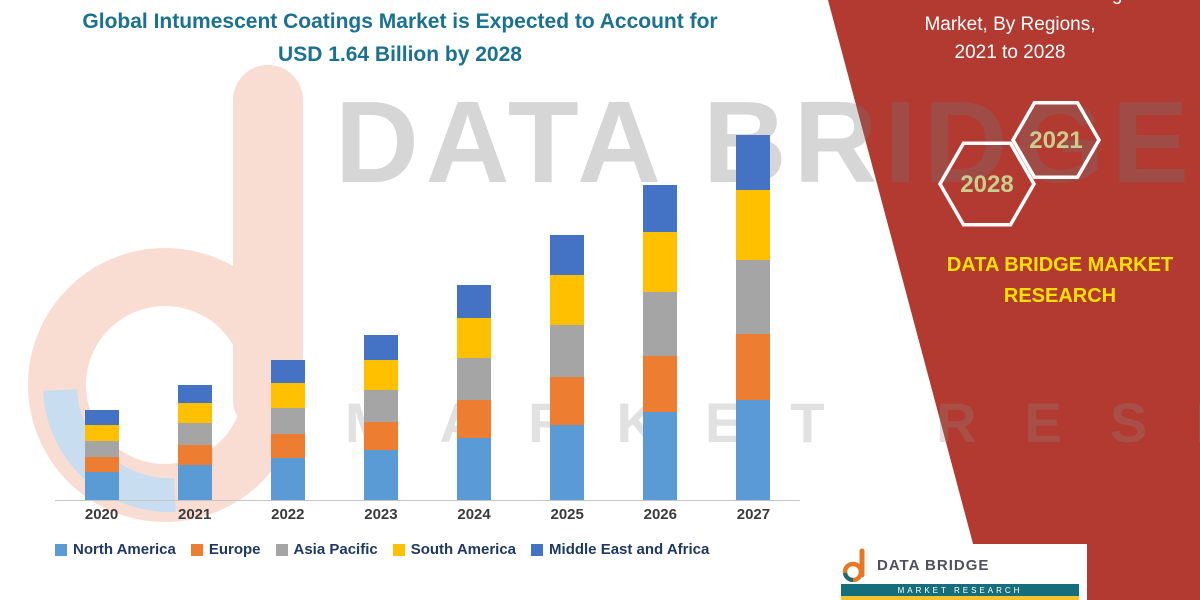 The height and width of the screenshot is (600, 1200). I want to click on bar-2026, so click(660, 342).